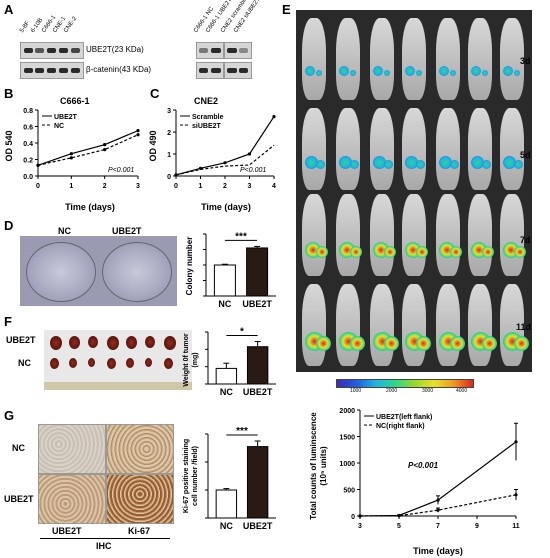  What do you see at coordinates (225, 186) in the screenshot?
I see `x-tick-label: 2` at bounding box center [225, 186].